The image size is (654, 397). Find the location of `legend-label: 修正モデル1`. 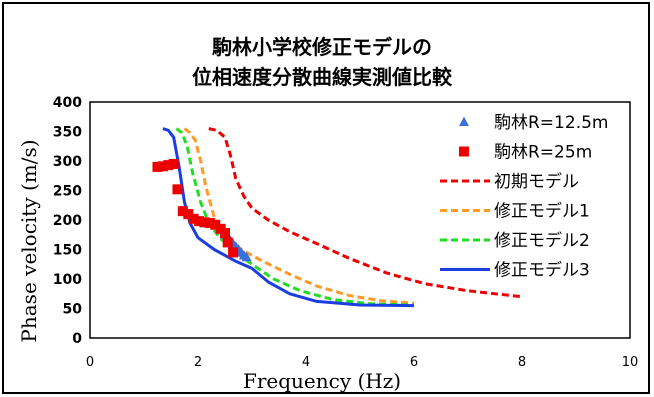

legend-label: 修正モデル1 is located at coordinates (542, 211).